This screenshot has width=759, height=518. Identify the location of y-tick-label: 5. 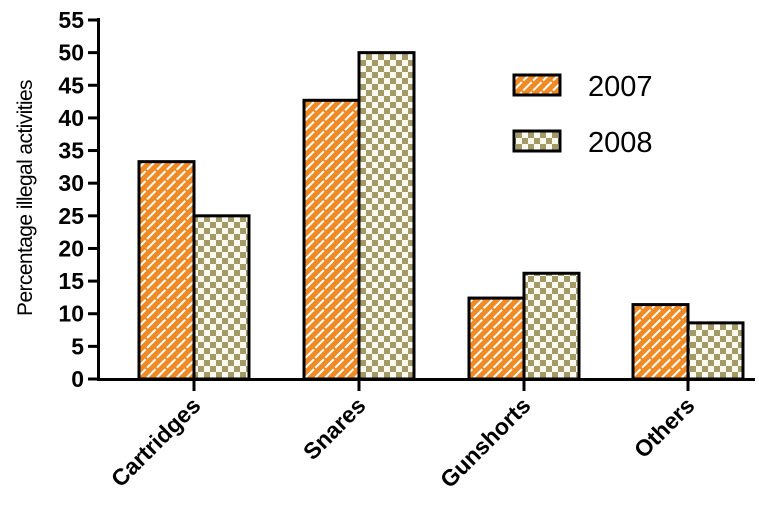
(77, 346).